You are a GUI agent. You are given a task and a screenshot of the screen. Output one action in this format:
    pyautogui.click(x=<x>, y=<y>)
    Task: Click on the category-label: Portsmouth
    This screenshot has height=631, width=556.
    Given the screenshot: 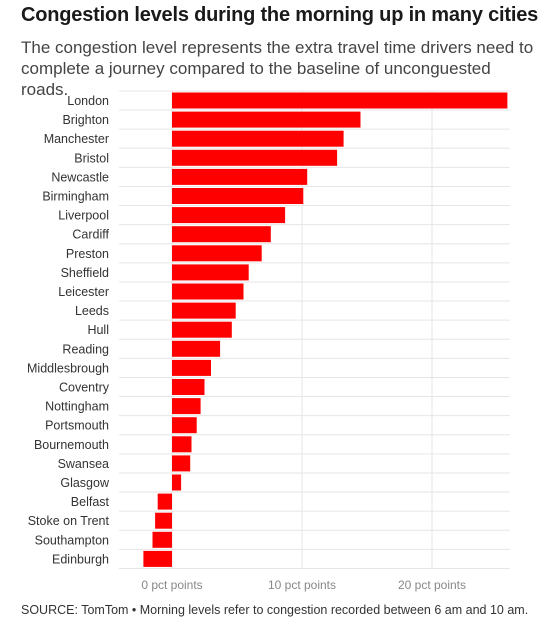 What is the action you would take?
    pyautogui.click(x=77, y=426)
    